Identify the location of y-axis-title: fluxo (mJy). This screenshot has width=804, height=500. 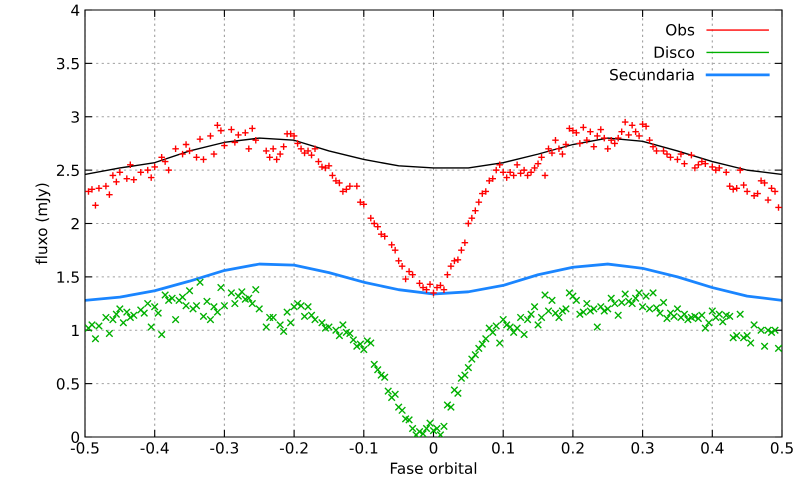
(43, 224).